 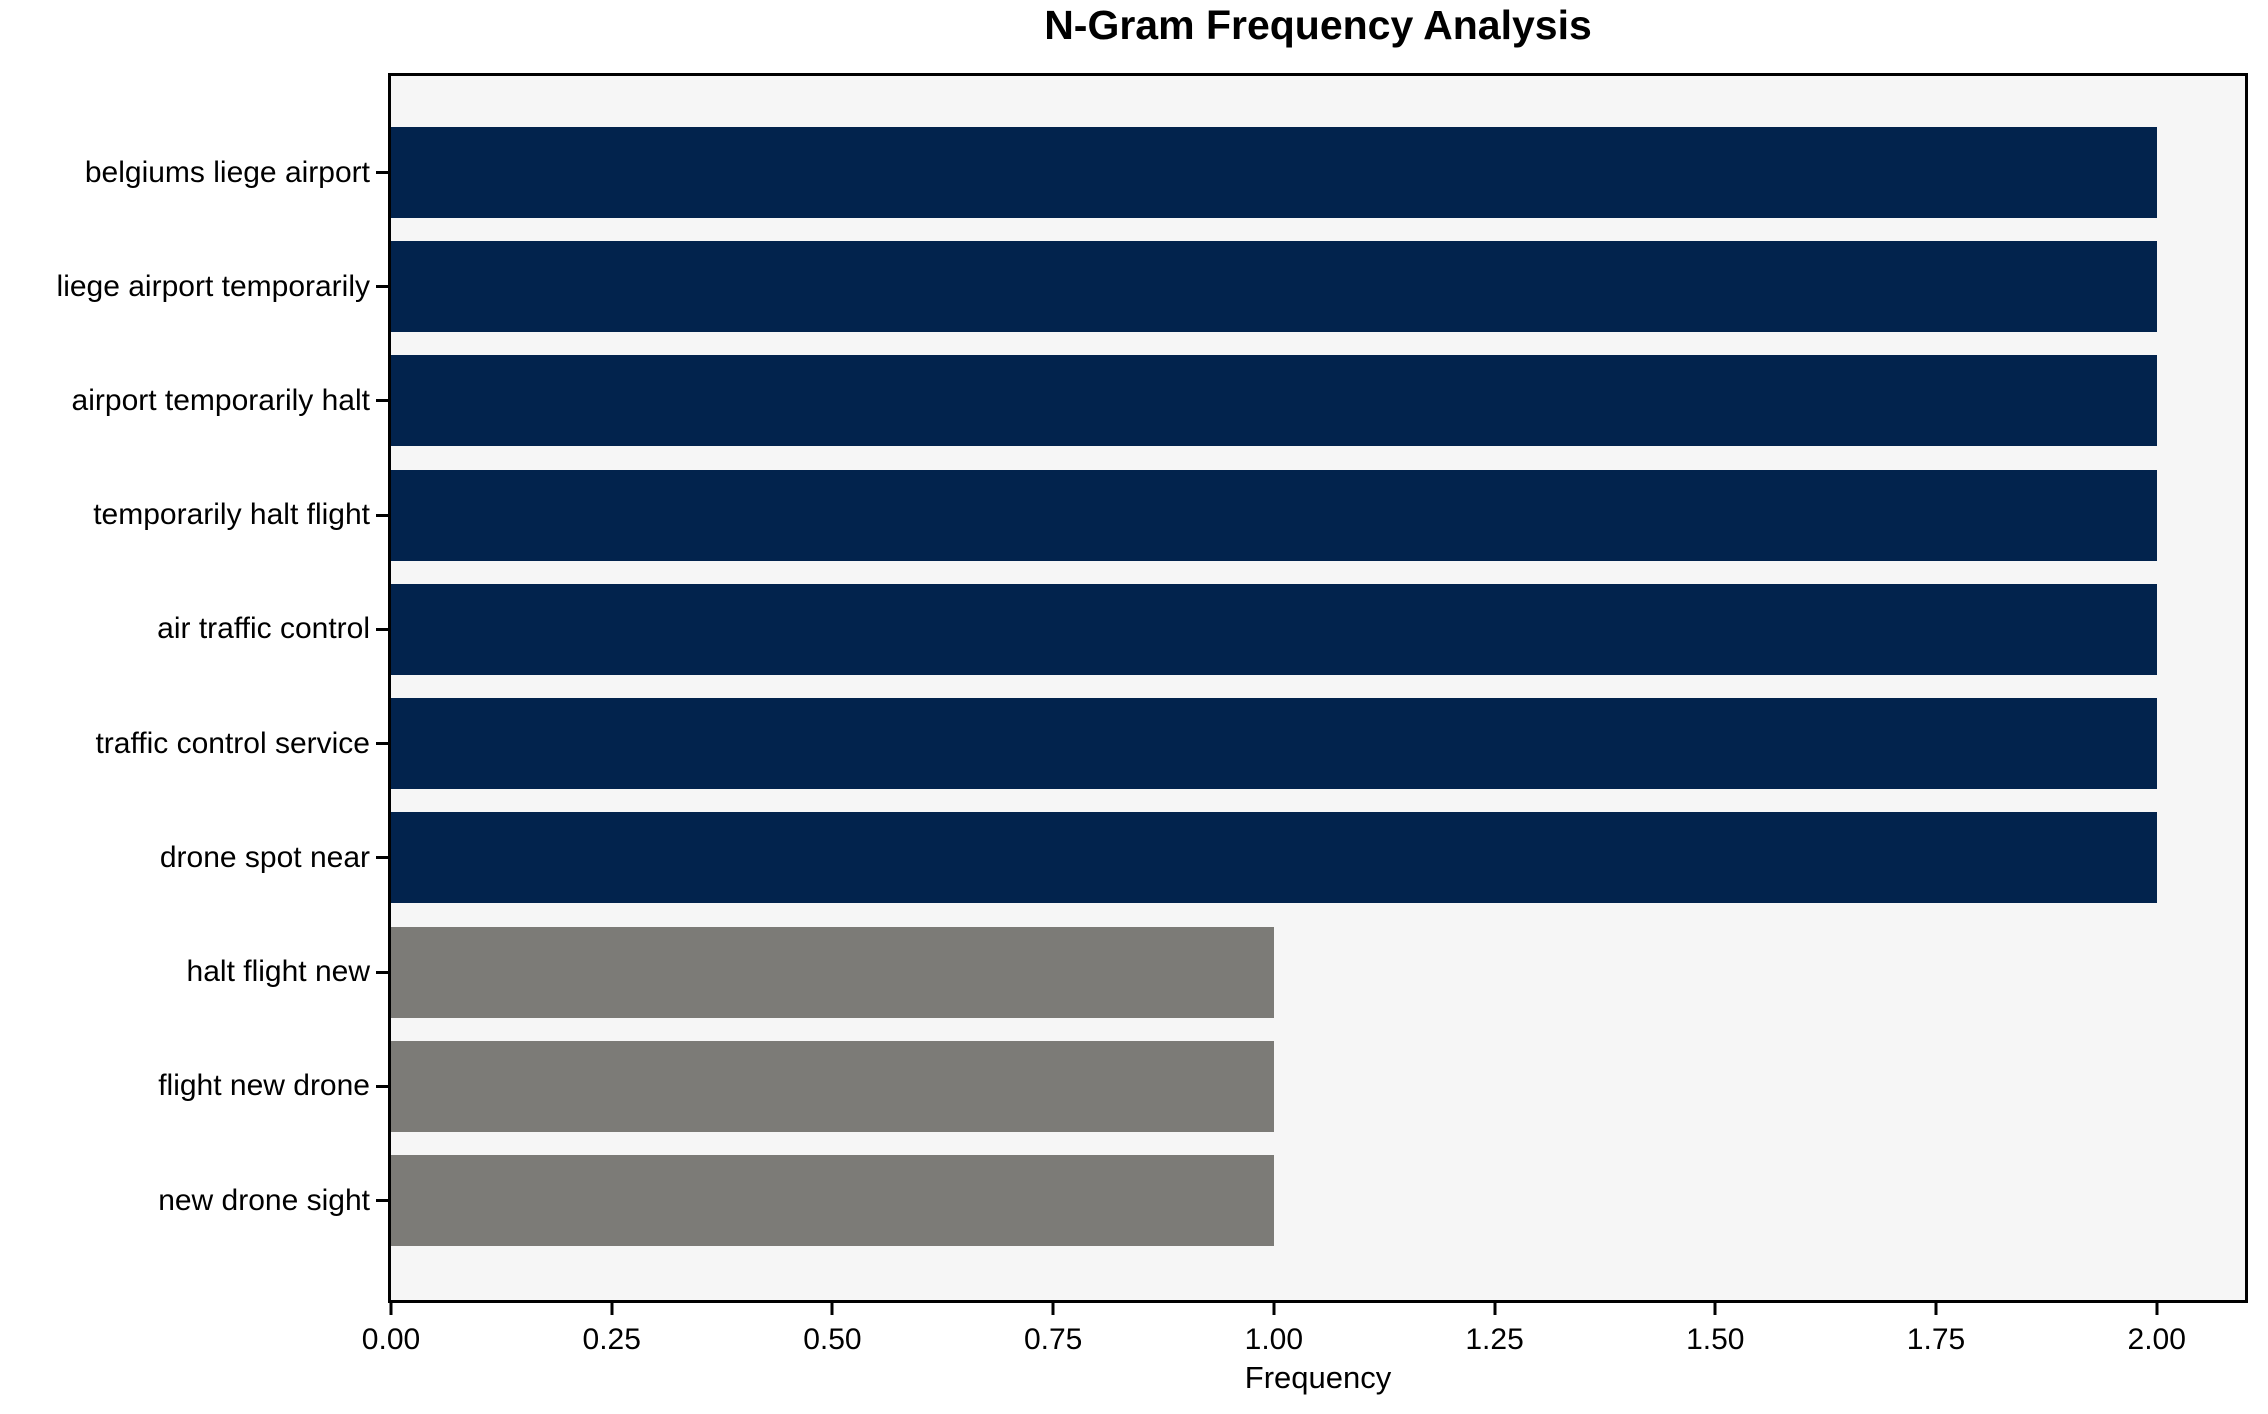 What do you see at coordinates (1715, 1339) in the screenshot?
I see `x-tick-label: 1.50` at bounding box center [1715, 1339].